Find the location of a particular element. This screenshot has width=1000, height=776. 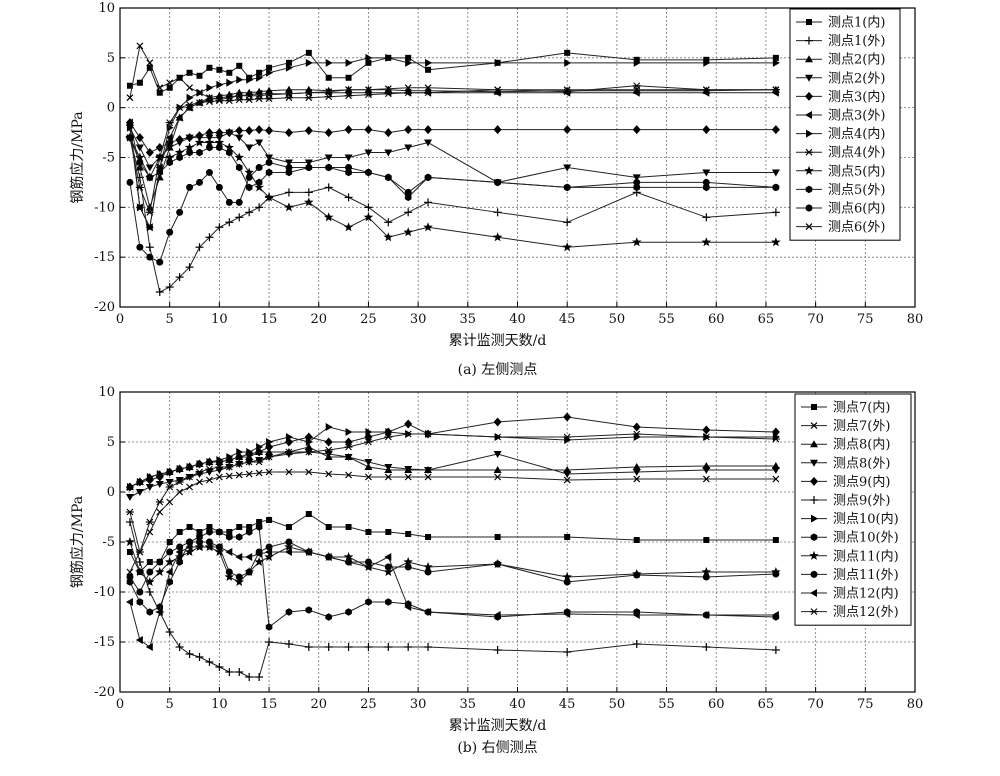

legend-item: 测点5(外) is located at coordinates (840, 190).